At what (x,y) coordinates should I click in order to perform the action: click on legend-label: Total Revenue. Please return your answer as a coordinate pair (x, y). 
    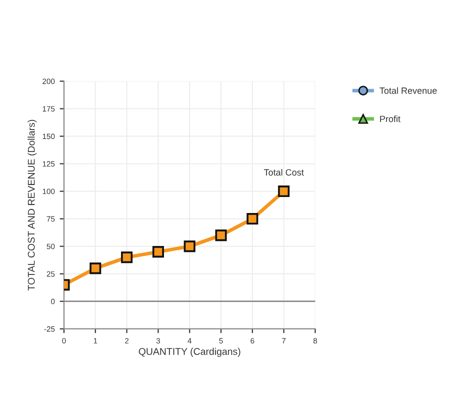
    Looking at the image, I should click on (408, 90).